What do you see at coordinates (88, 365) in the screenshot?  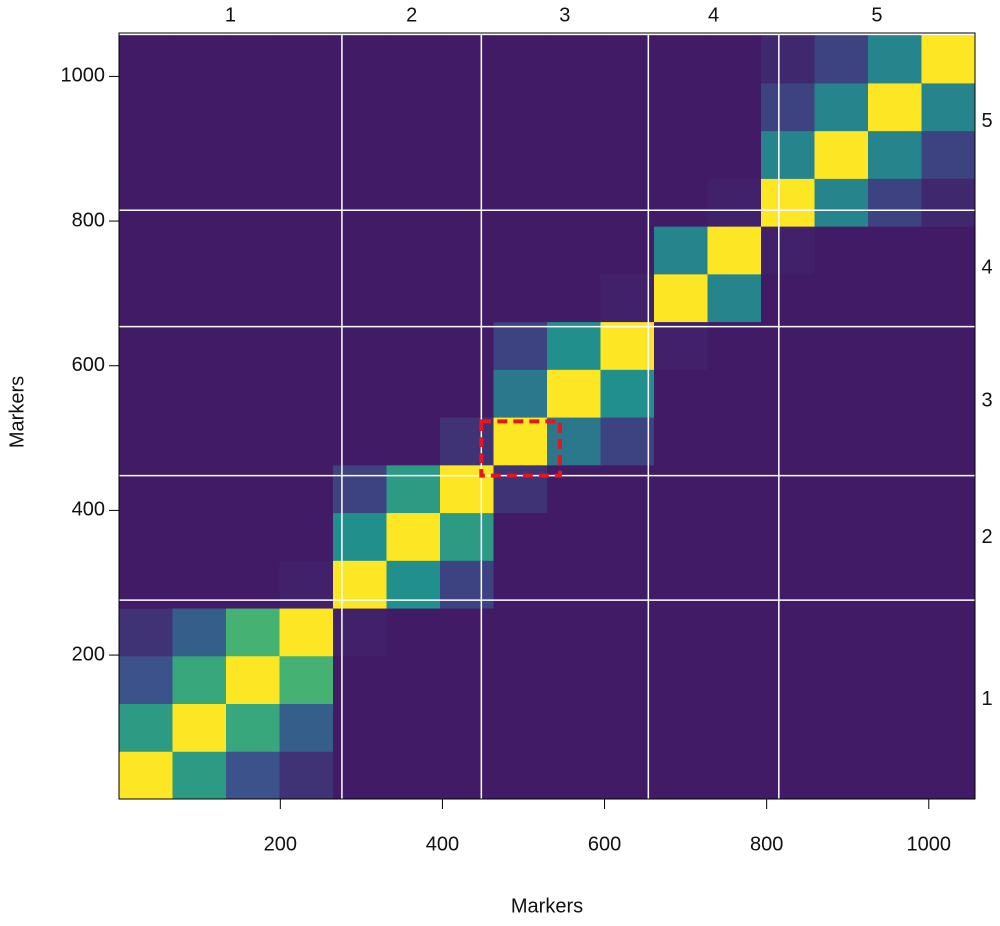 I see `y-tick-label: 600` at bounding box center [88, 365].